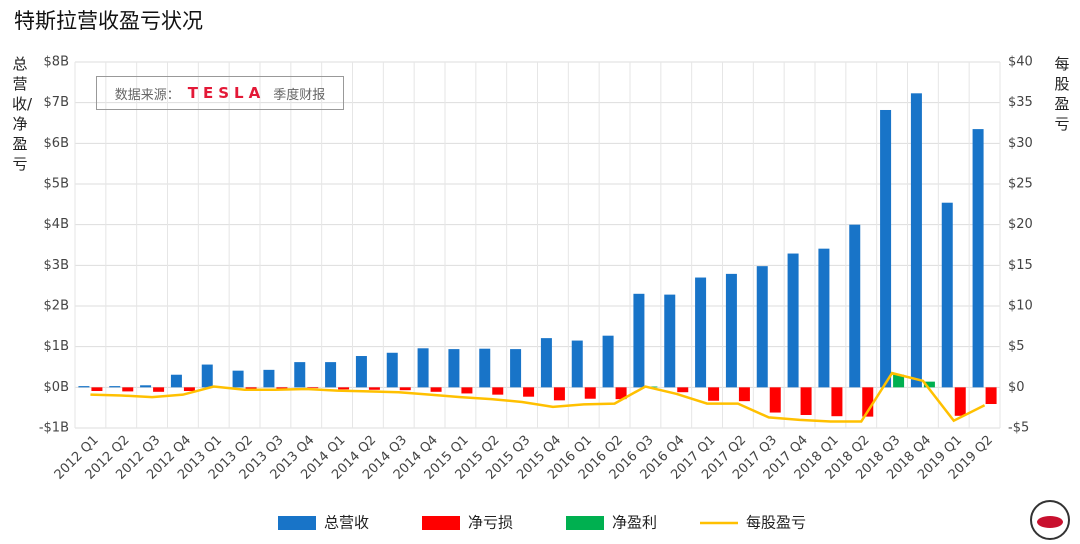 This screenshot has width=1080, height=544. I want to click on y-axis-label: 总营收/净盈亏, so click(22, 114).